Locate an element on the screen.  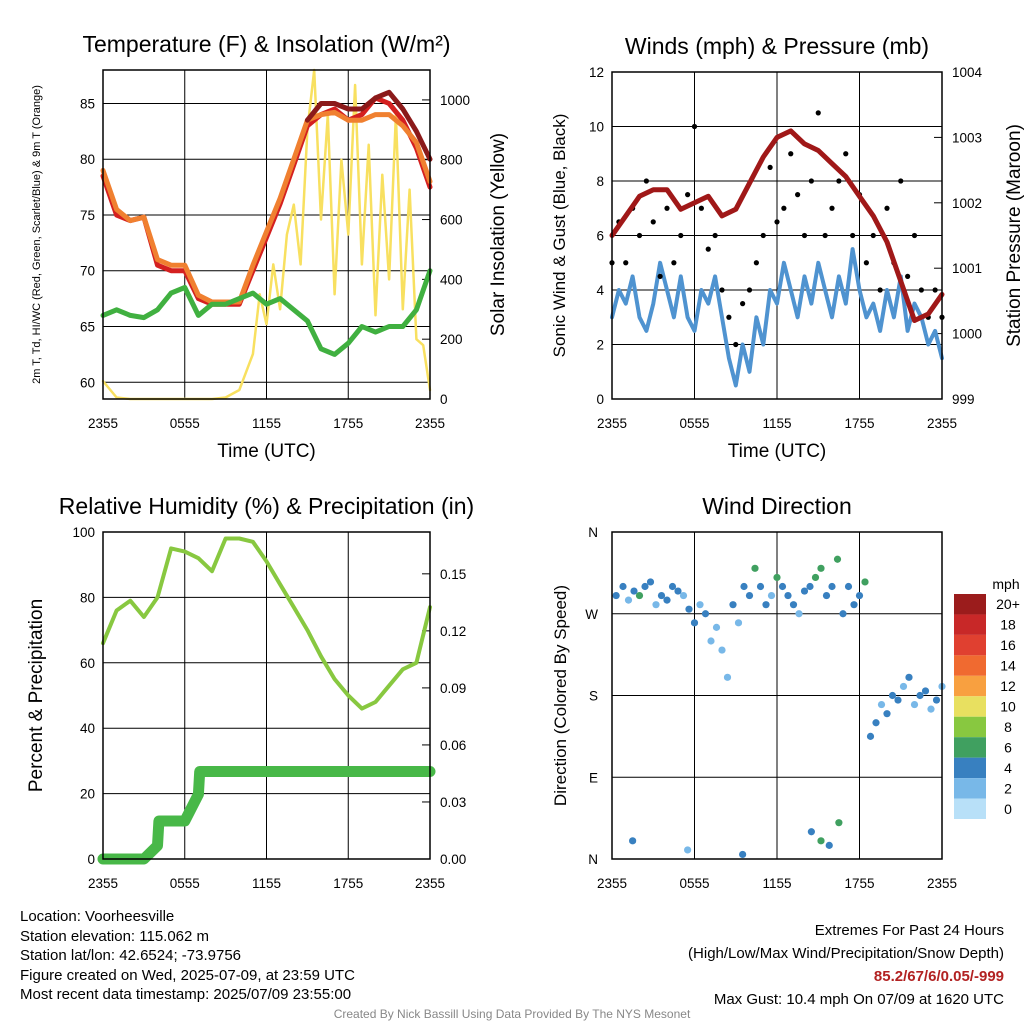
colorbar-unit: mph is located at coordinates (1005, 584).